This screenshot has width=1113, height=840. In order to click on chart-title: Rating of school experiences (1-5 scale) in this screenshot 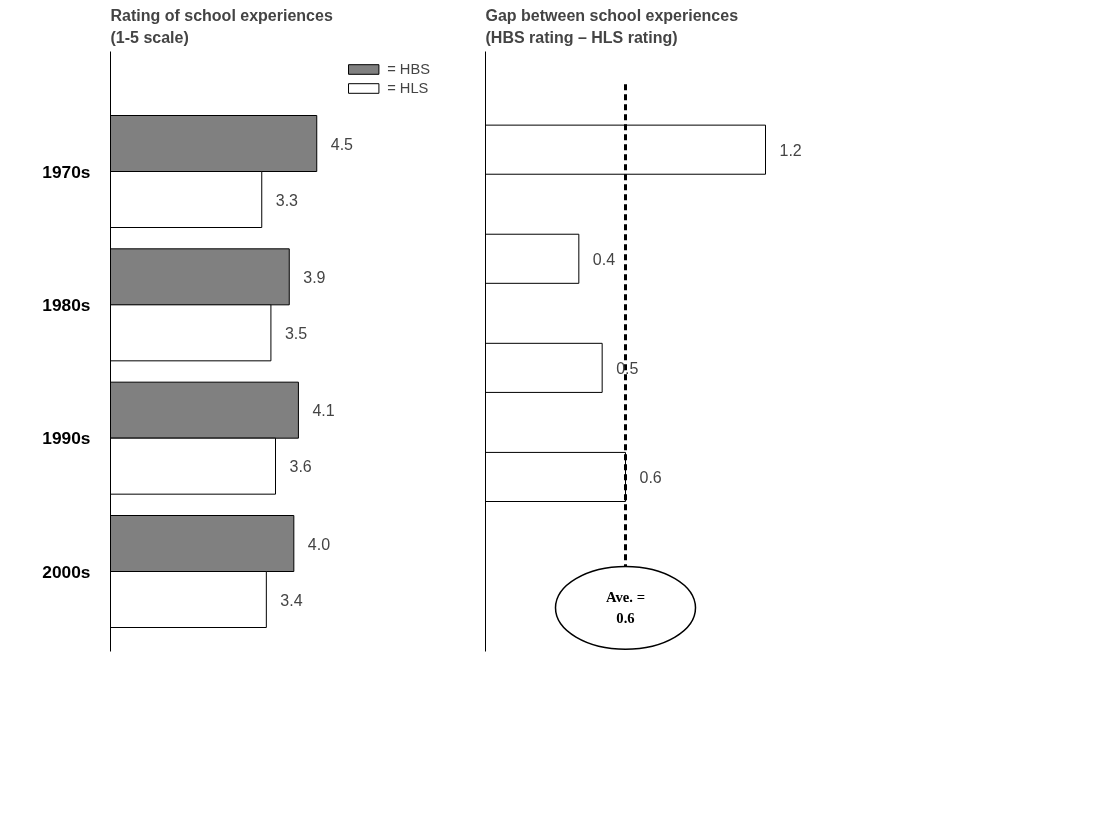, I will do `click(221, 27)`.